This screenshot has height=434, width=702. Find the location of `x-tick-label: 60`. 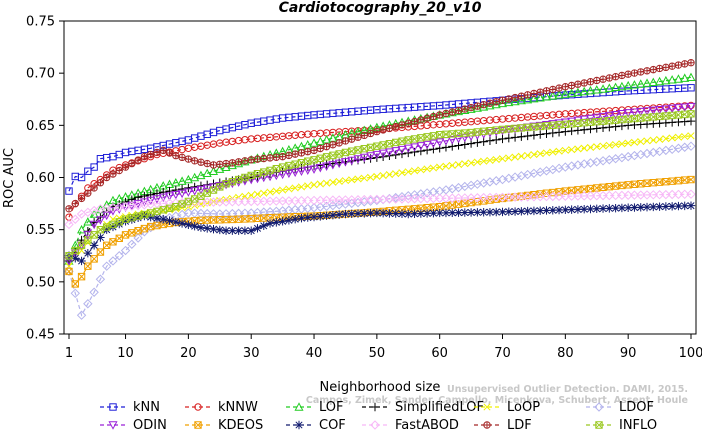

x-tick-label: 60 is located at coordinates (439, 353).